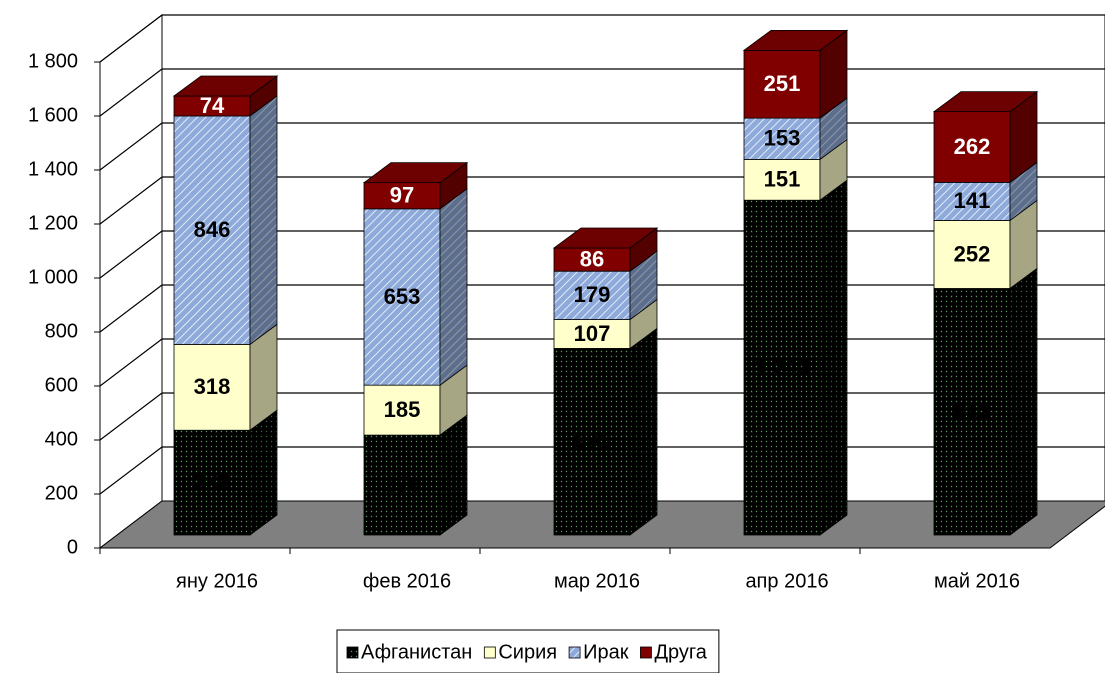 The height and width of the screenshot is (673, 1105). I want to click on data-label: 251, so click(782, 83).